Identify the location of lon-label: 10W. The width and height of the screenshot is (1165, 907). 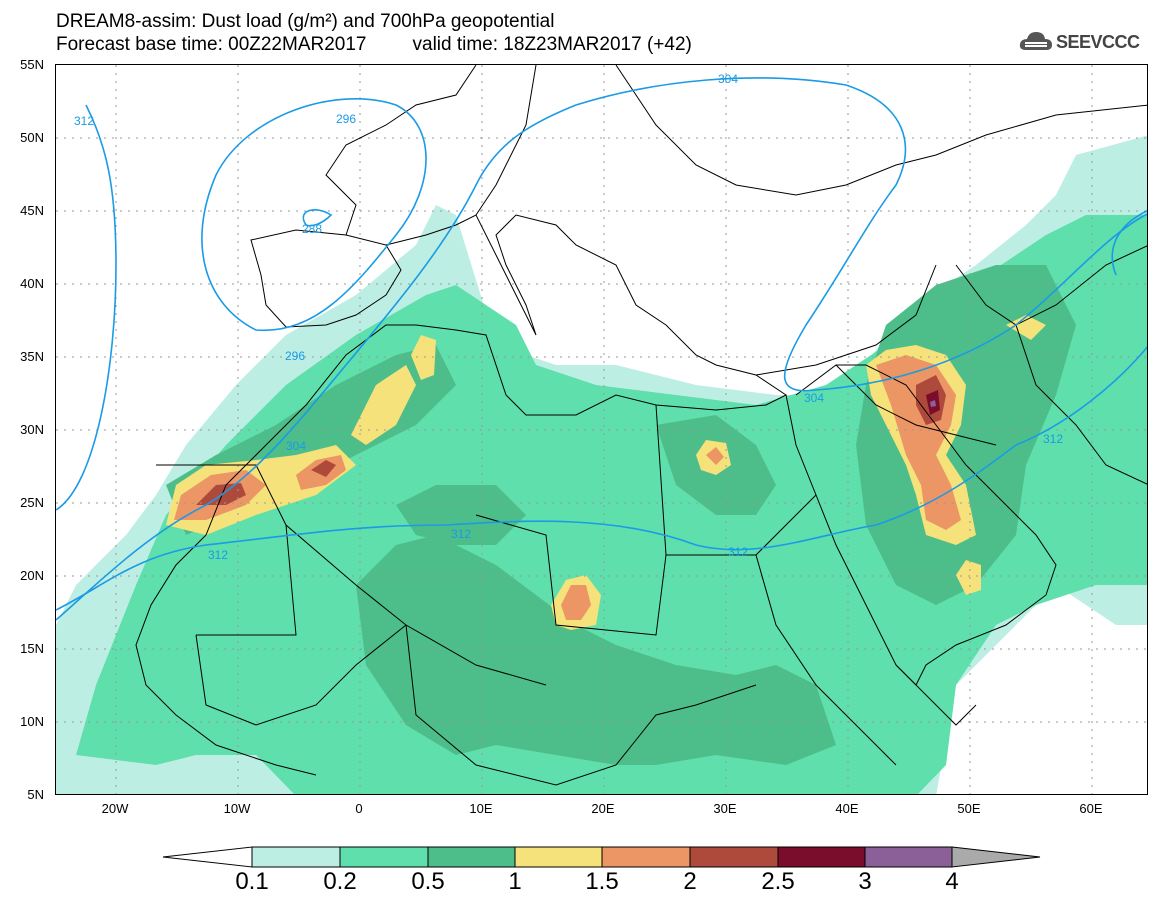
(237, 808).